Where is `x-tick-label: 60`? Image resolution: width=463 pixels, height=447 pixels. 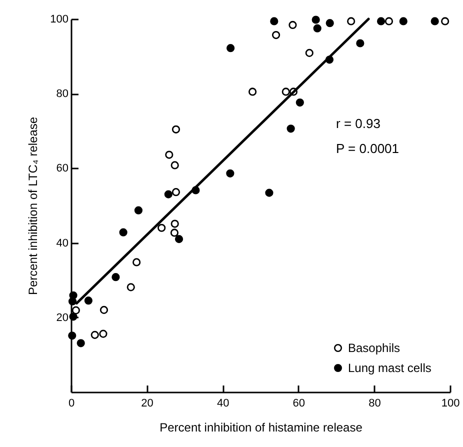
x-tick-label: 60 is located at coordinates (299, 404).